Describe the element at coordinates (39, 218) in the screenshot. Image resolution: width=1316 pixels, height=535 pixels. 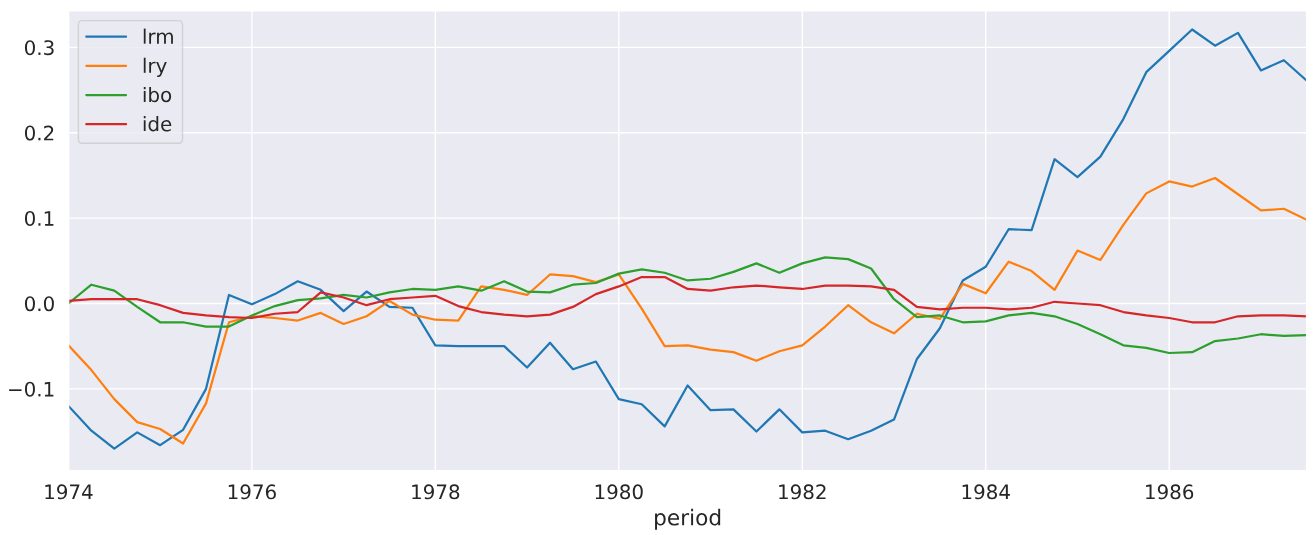
I see `y-tick-label: 0.1` at that location.